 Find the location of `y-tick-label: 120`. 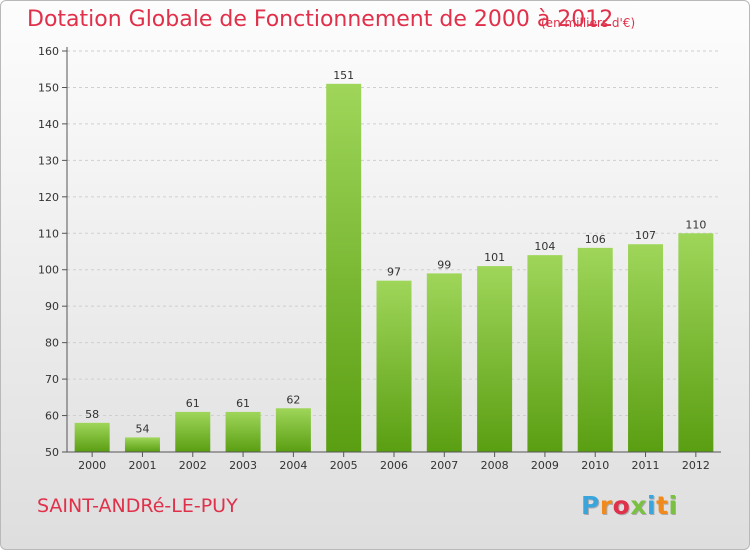

y-tick-label: 120 is located at coordinates (48, 197).